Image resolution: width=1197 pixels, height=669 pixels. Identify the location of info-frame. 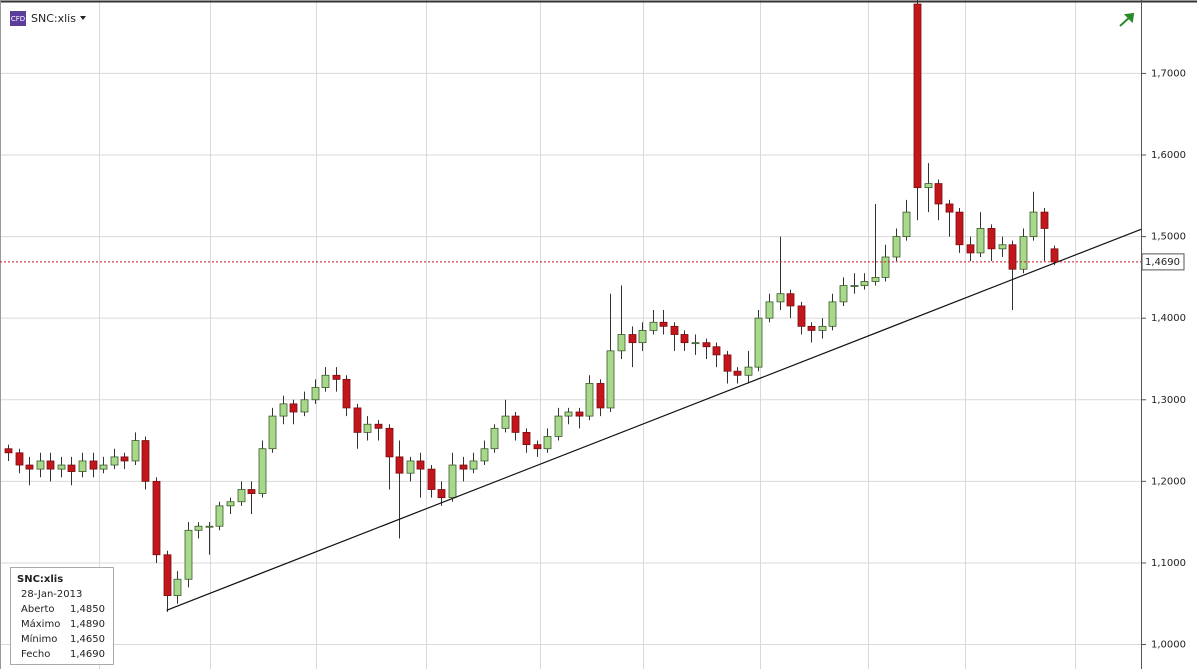
(62, 616).